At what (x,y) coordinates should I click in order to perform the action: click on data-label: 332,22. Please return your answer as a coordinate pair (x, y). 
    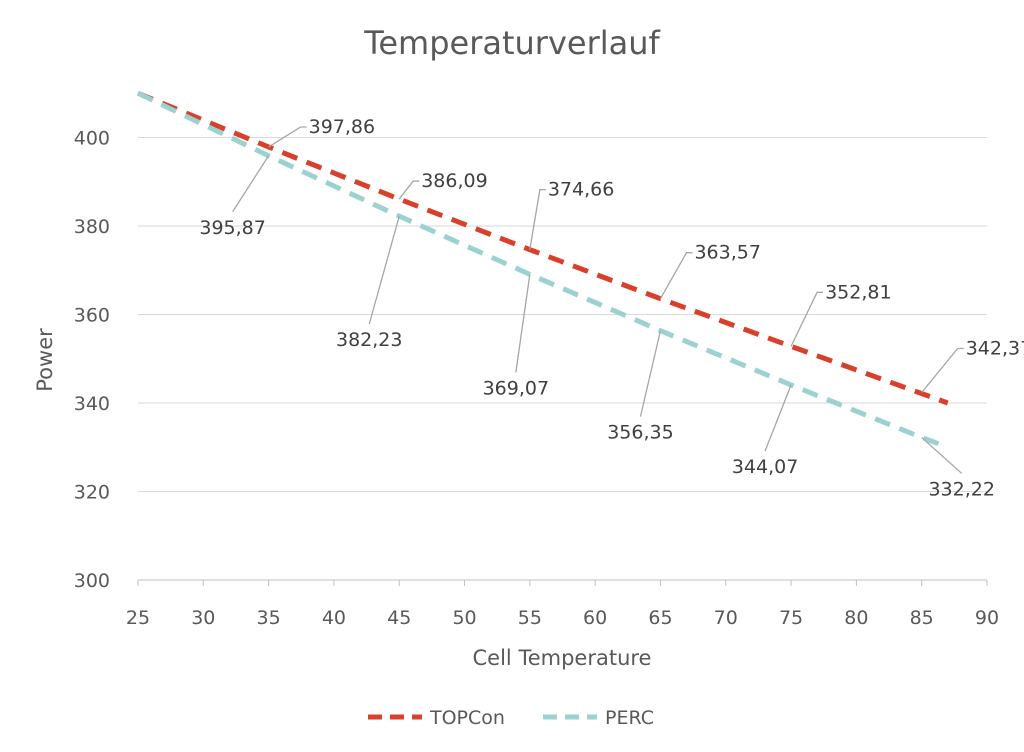
    Looking at the image, I should click on (961, 489).